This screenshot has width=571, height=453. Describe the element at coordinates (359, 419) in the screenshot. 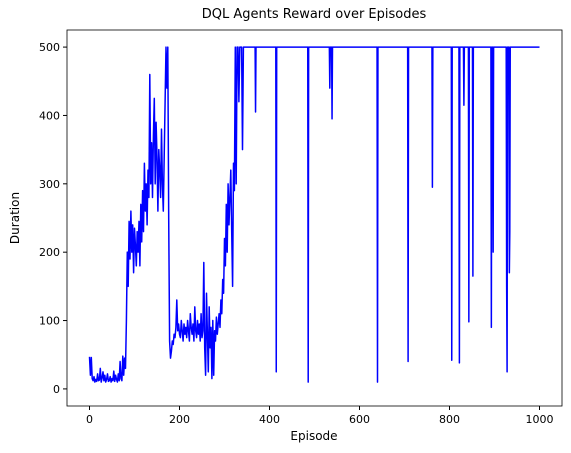

I see `x-tick-label: 600` at that location.